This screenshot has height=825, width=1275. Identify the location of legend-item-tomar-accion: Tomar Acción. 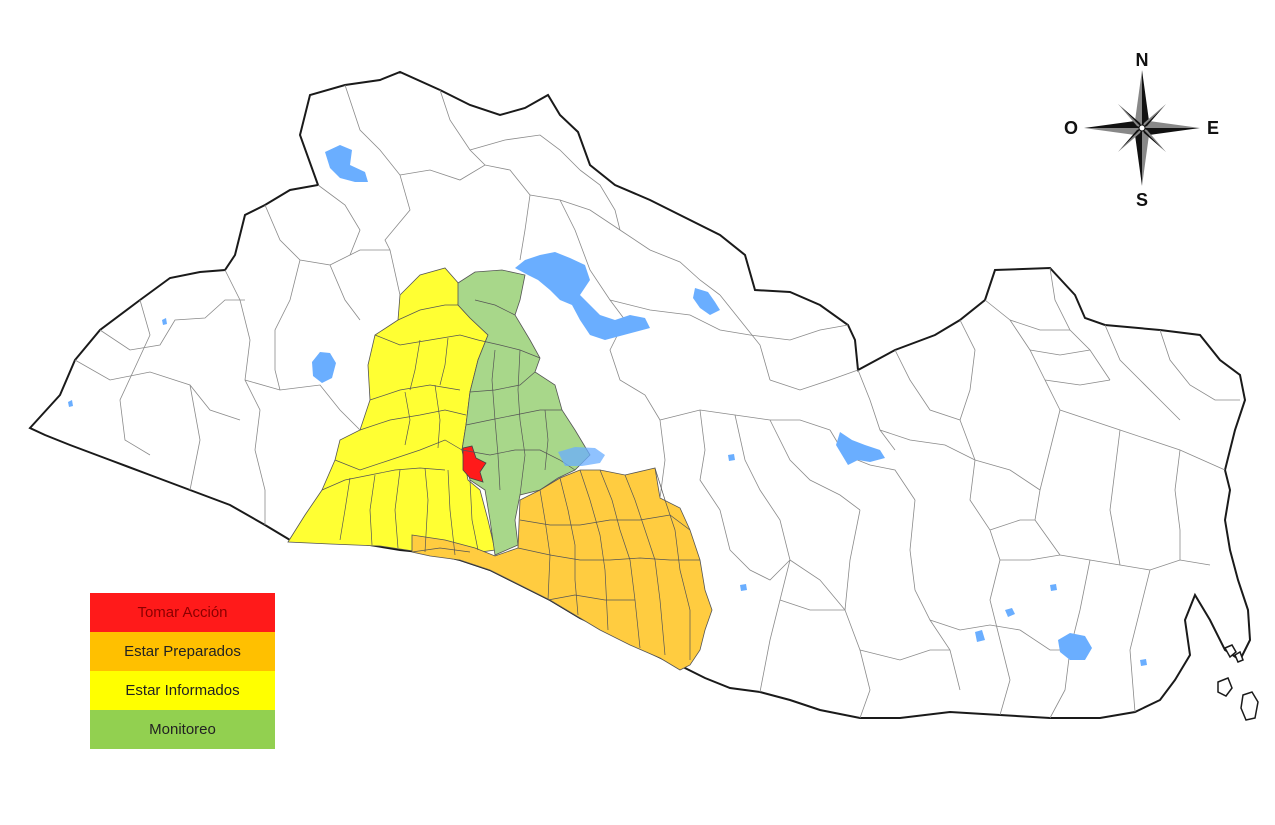
(182, 612).